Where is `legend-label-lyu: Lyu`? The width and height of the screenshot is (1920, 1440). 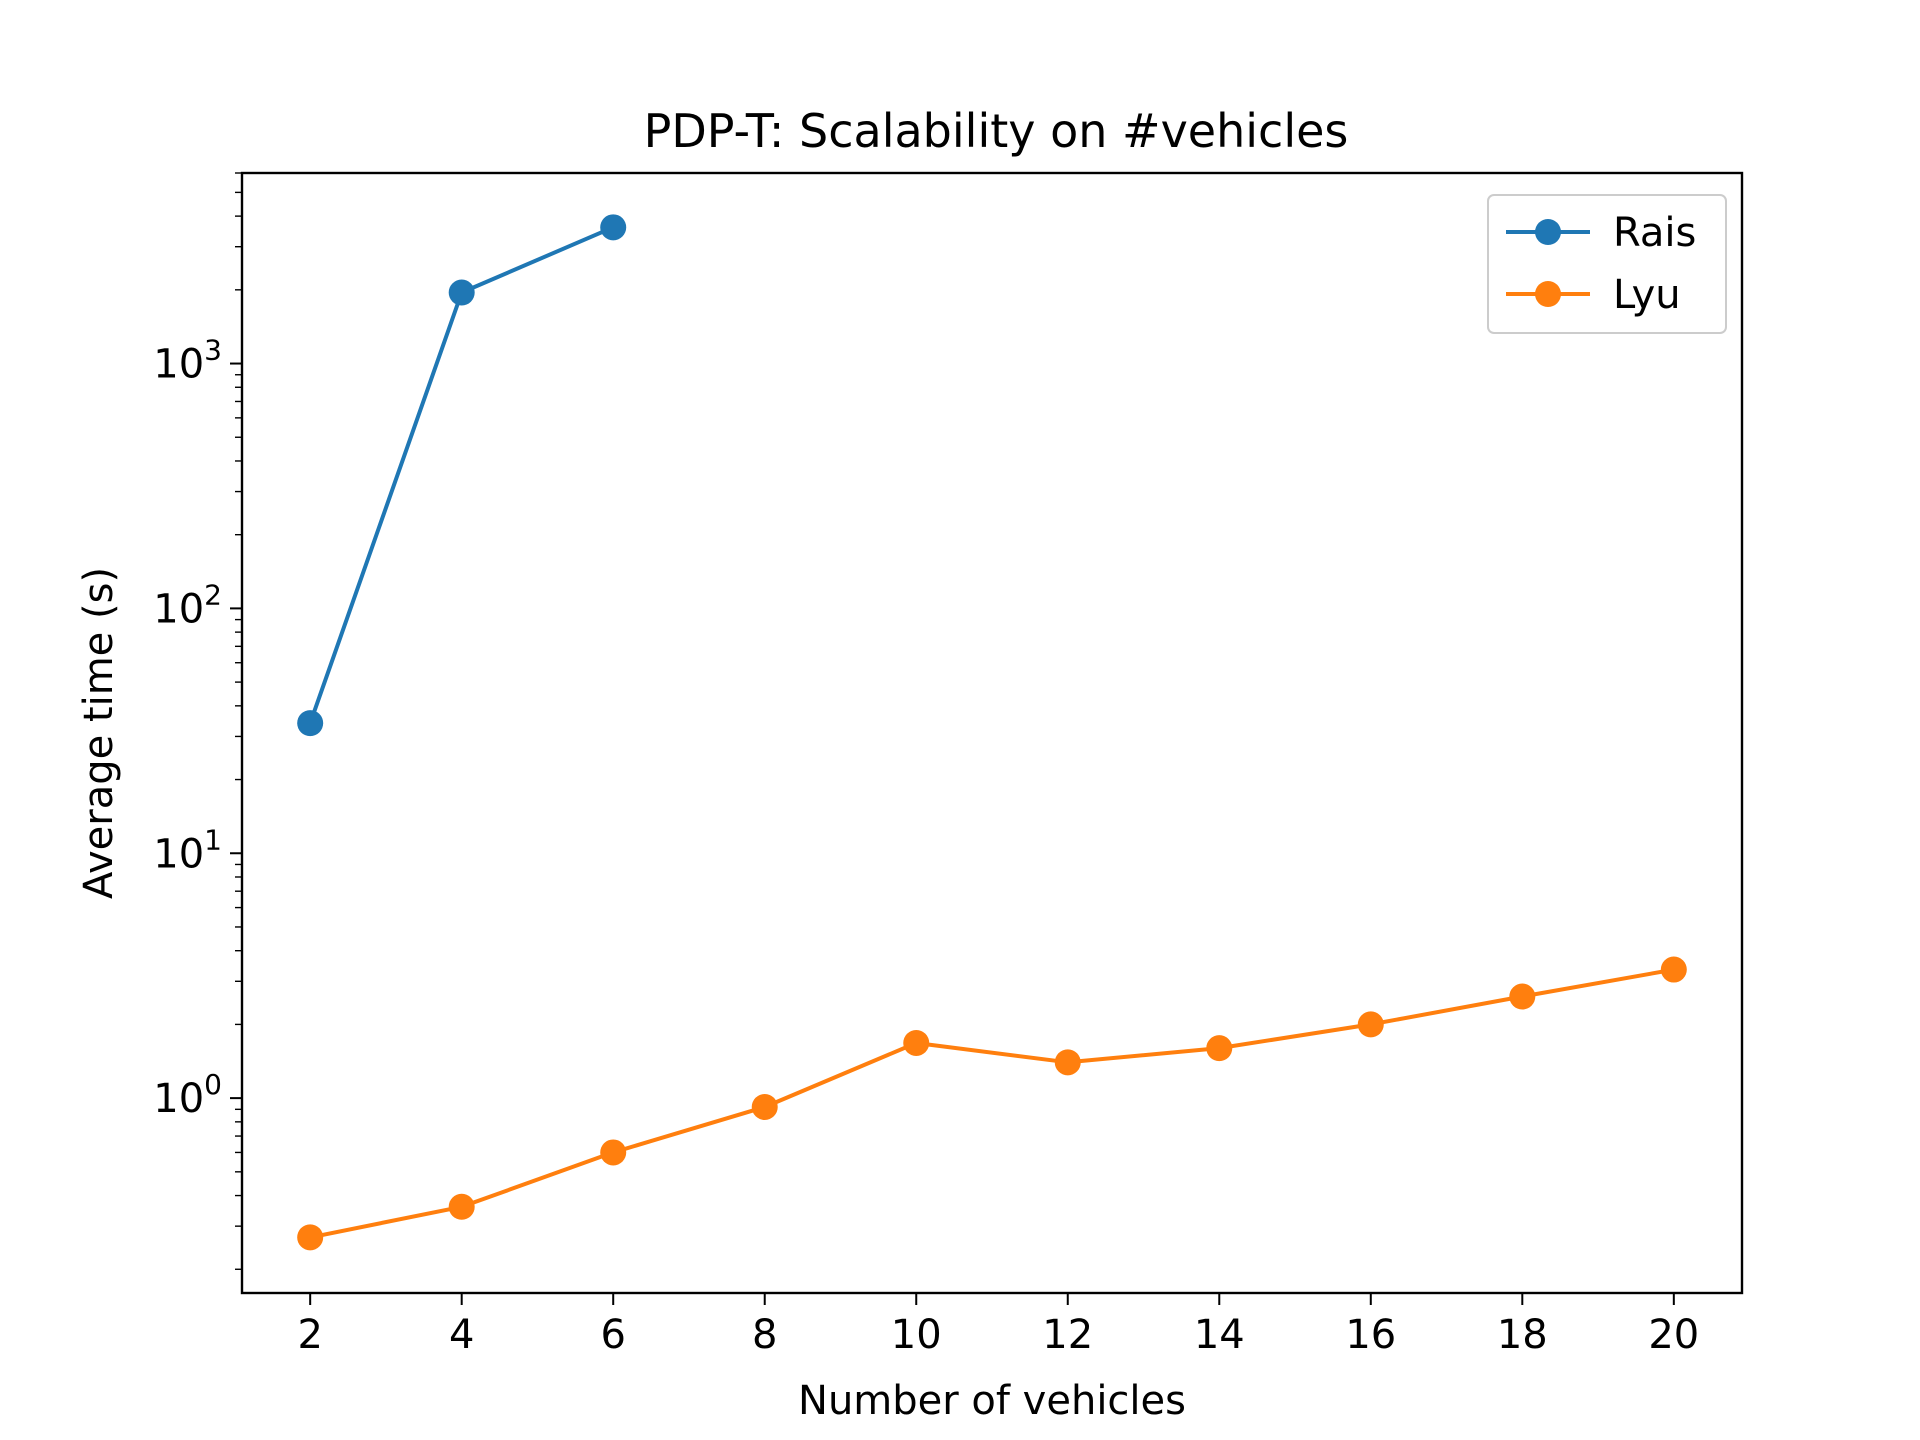 legend-label-lyu: Lyu is located at coordinates (1647, 295).